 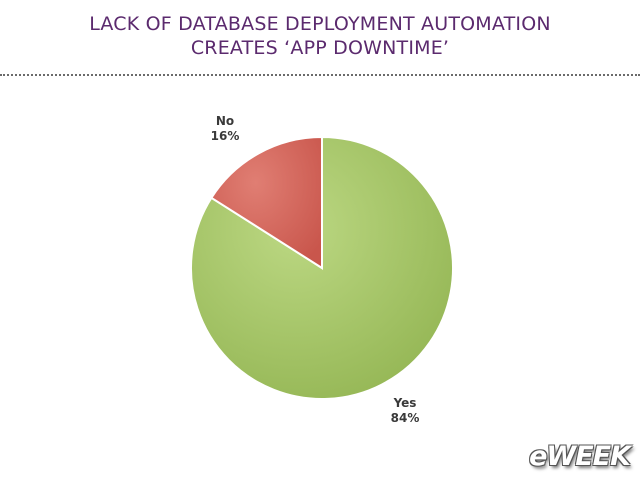 I want to click on slice-label-yes: Yes 84%, so click(x=405, y=411).